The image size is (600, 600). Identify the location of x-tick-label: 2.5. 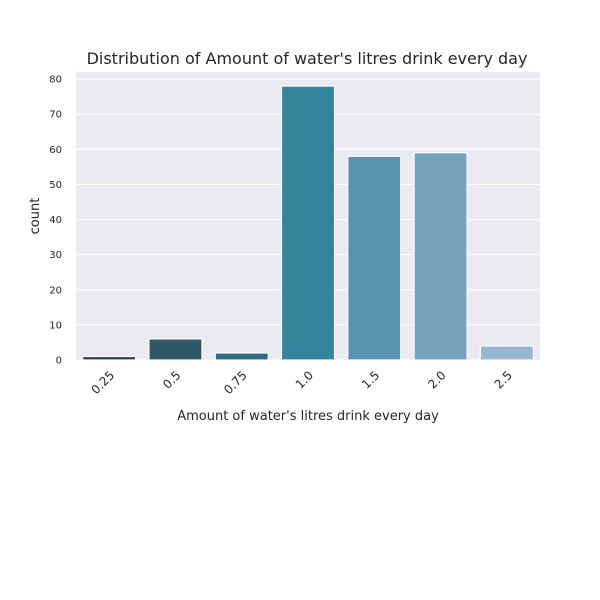
(503, 379).